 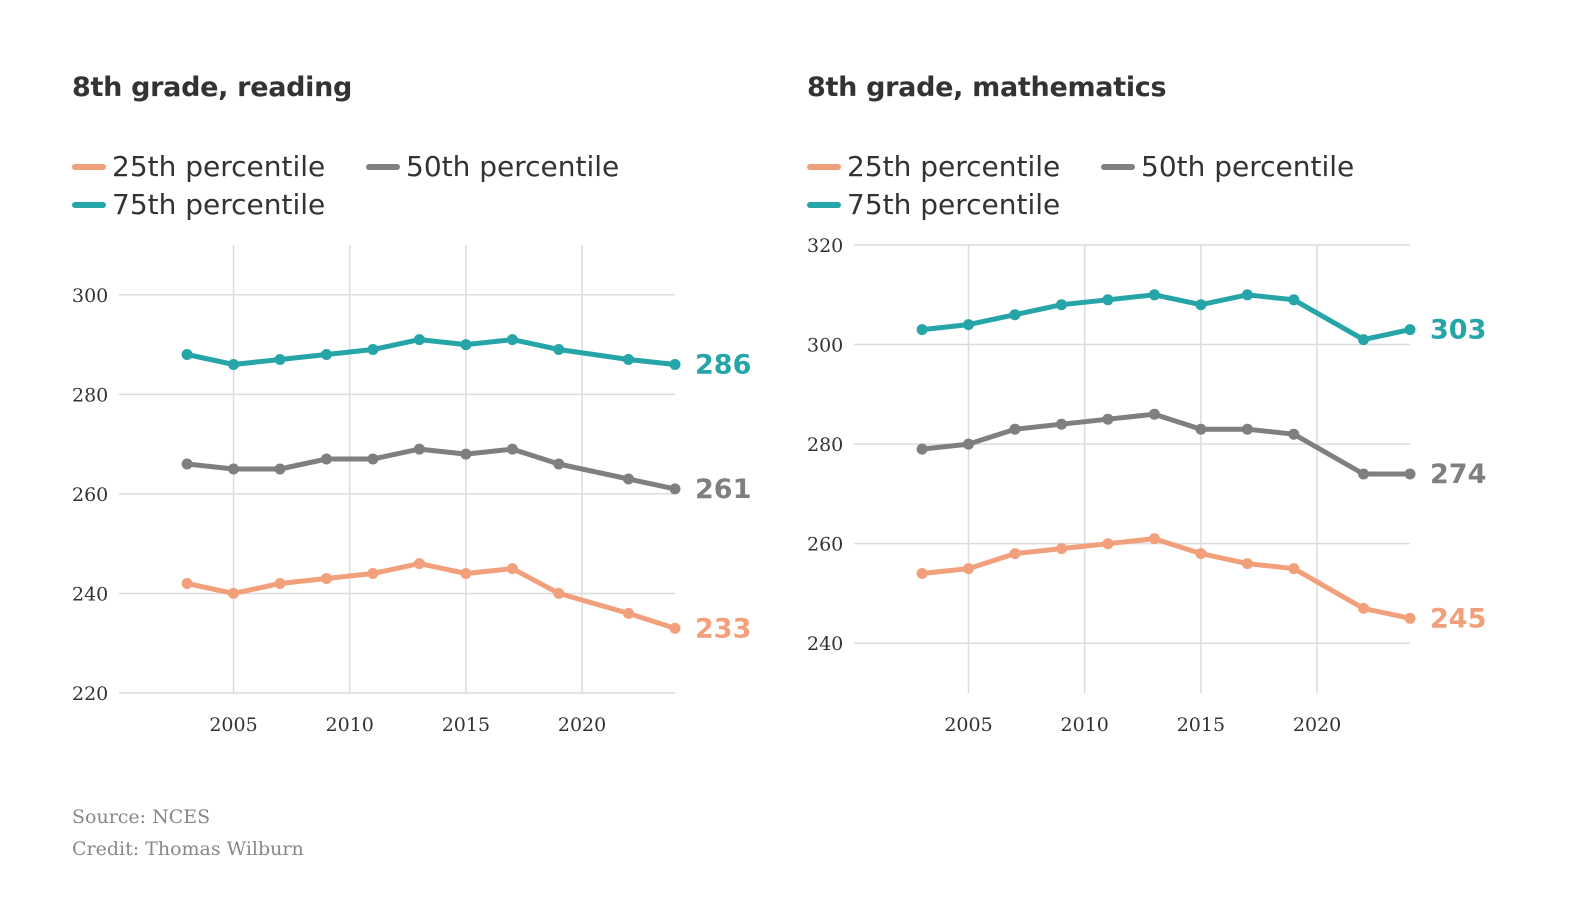 I want to click on x-tick-label: 2010, so click(x=1085, y=725).